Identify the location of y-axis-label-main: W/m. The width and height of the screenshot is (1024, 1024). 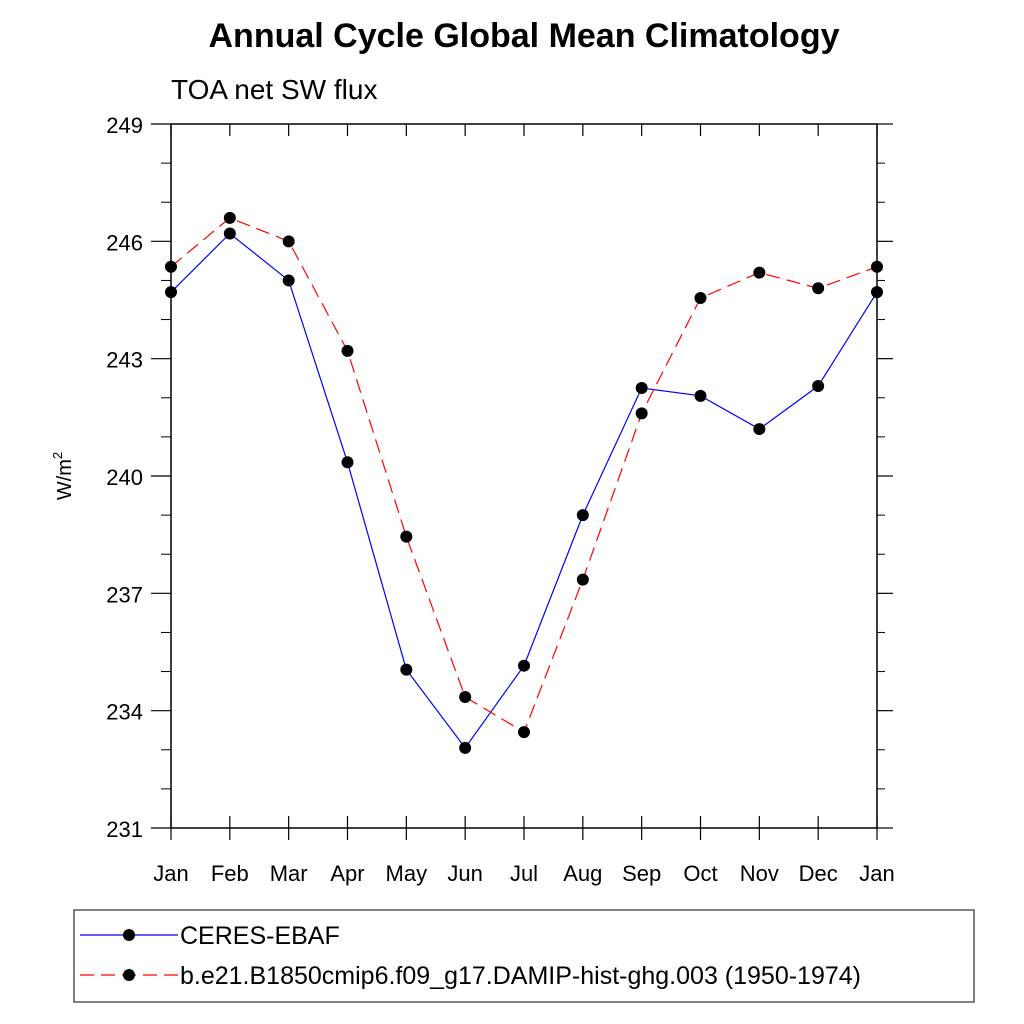
(65, 479).